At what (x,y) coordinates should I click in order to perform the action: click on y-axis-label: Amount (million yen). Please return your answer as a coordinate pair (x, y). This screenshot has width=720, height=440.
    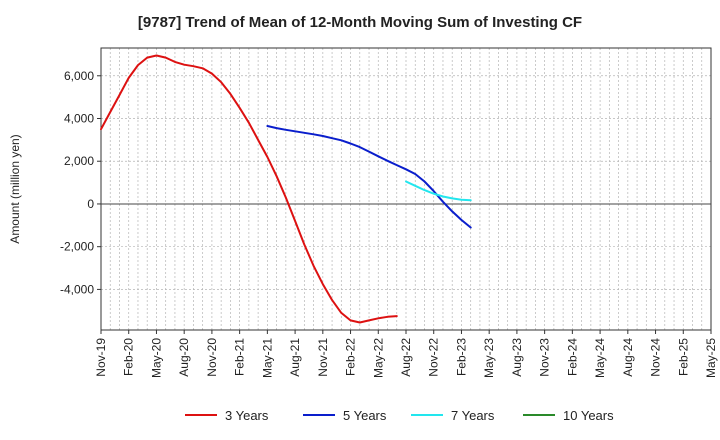
    Looking at the image, I should click on (15, 188).